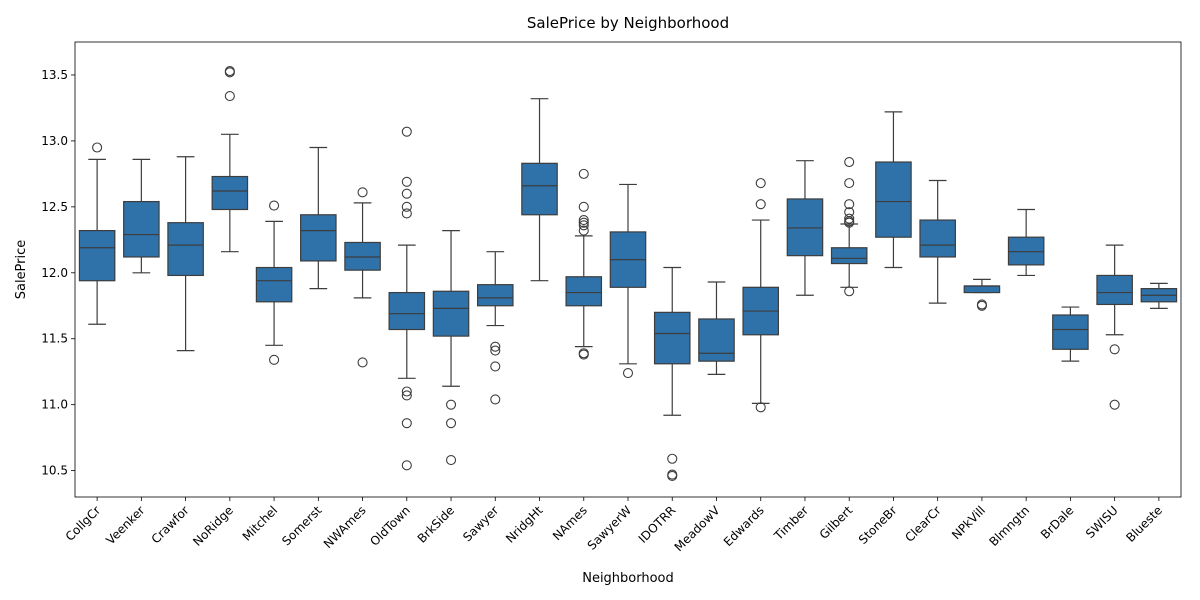  What do you see at coordinates (54, 471) in the screenshot?
I see `y-tick-label: 10.5` at bounding box center [54, 471].